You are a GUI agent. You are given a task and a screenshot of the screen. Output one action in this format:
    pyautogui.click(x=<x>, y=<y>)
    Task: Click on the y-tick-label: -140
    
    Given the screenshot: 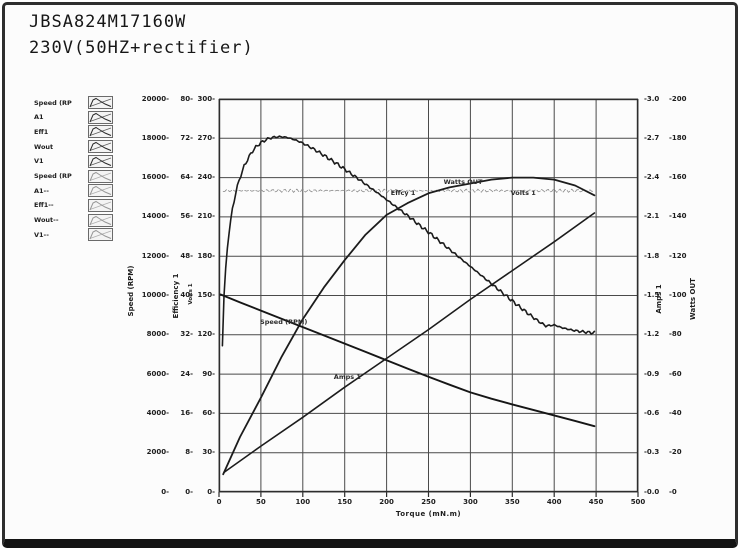 What is the action you would take?
    pyautogui.click(x=678, y=216)
    